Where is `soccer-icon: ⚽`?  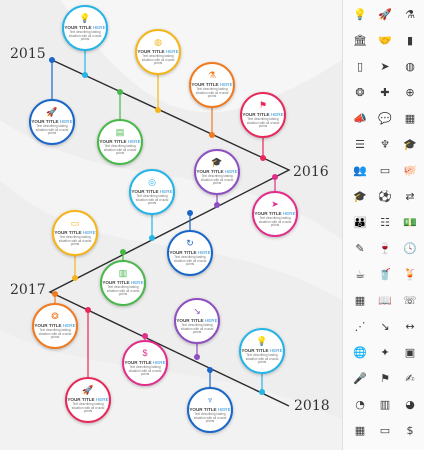 soccer-icon: ⚽ is located at coordinates (385, 196).